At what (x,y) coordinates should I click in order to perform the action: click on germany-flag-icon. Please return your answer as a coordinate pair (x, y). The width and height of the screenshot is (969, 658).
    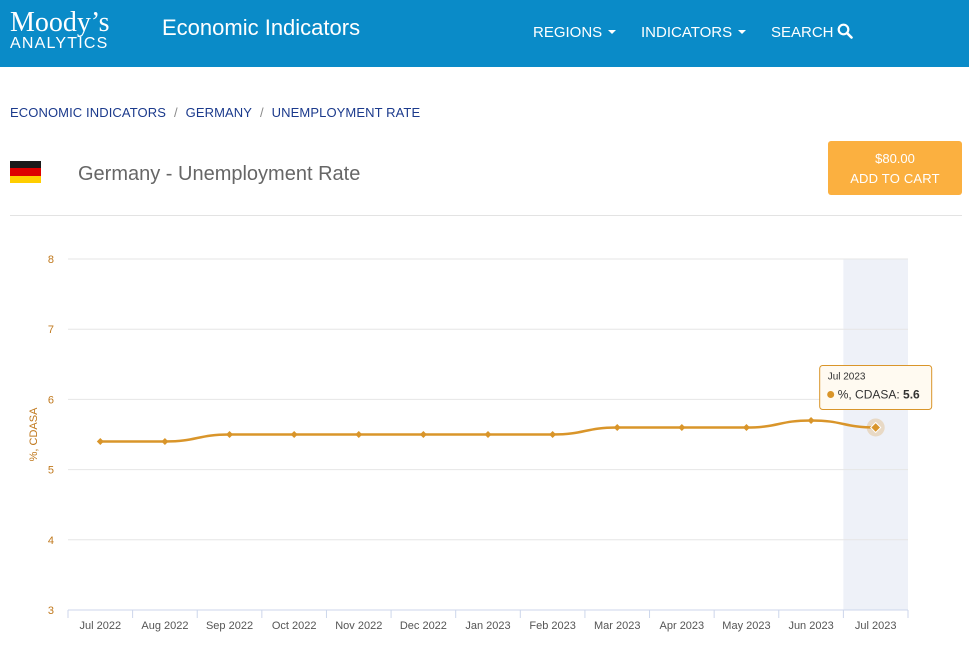
    Looking at the image, I should click on (25, 172).